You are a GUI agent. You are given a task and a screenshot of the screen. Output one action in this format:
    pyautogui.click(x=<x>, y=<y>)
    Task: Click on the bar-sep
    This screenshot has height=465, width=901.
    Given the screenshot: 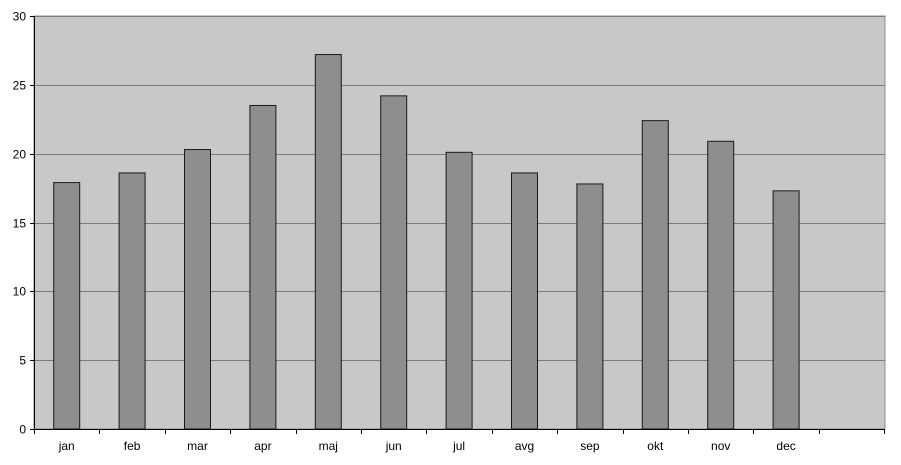 What is the action you would take?
    pyautogui.click(x=590, y=306)
    